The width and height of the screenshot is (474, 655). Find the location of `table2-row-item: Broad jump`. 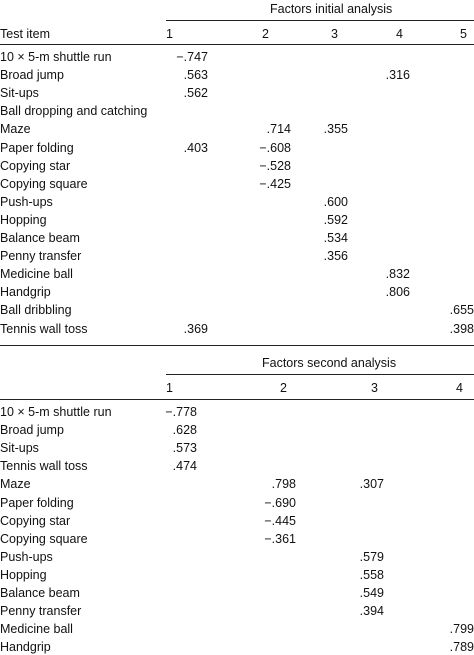

table2-row-item: Broad jump is located at coordinates (32, 430).